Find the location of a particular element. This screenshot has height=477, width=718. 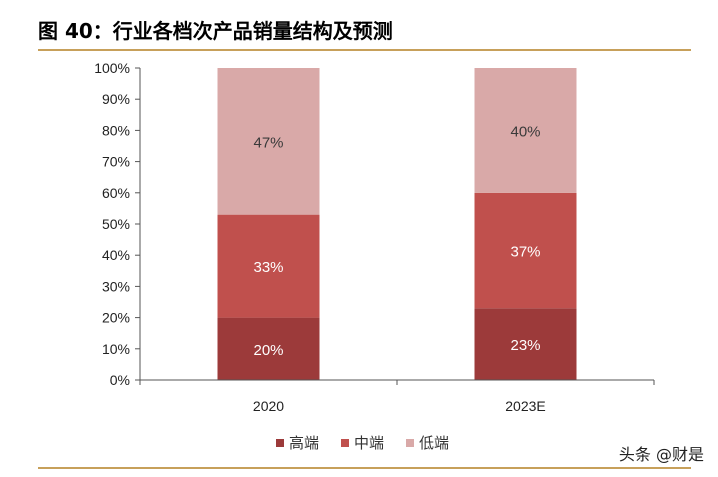

title-rule is located at coordinates (364, 50).